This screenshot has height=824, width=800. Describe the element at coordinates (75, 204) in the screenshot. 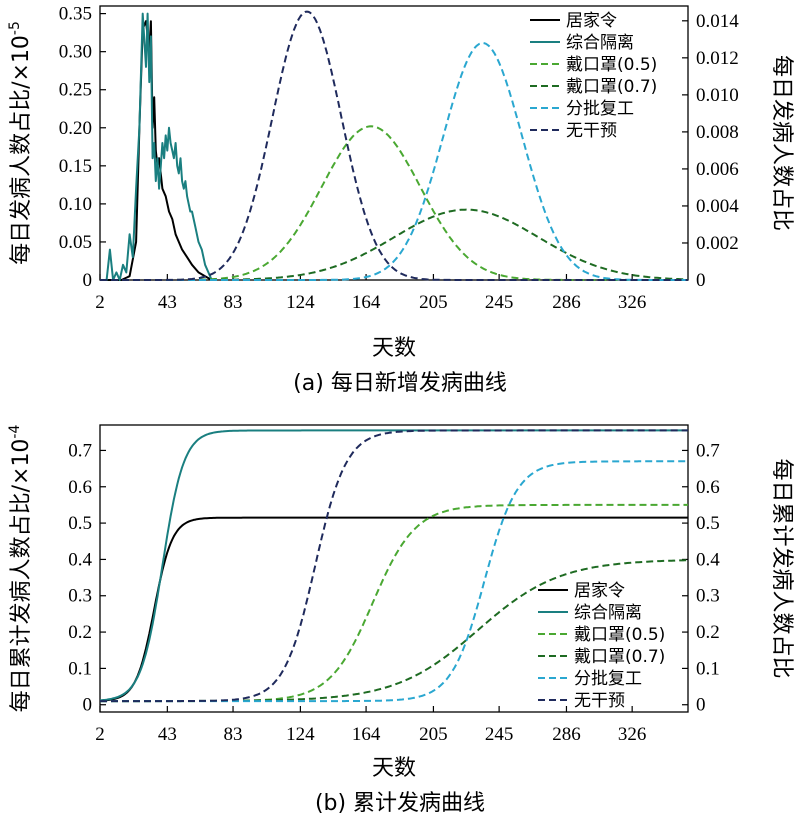

I see `y-left-tick-label: 0.10` at that location.